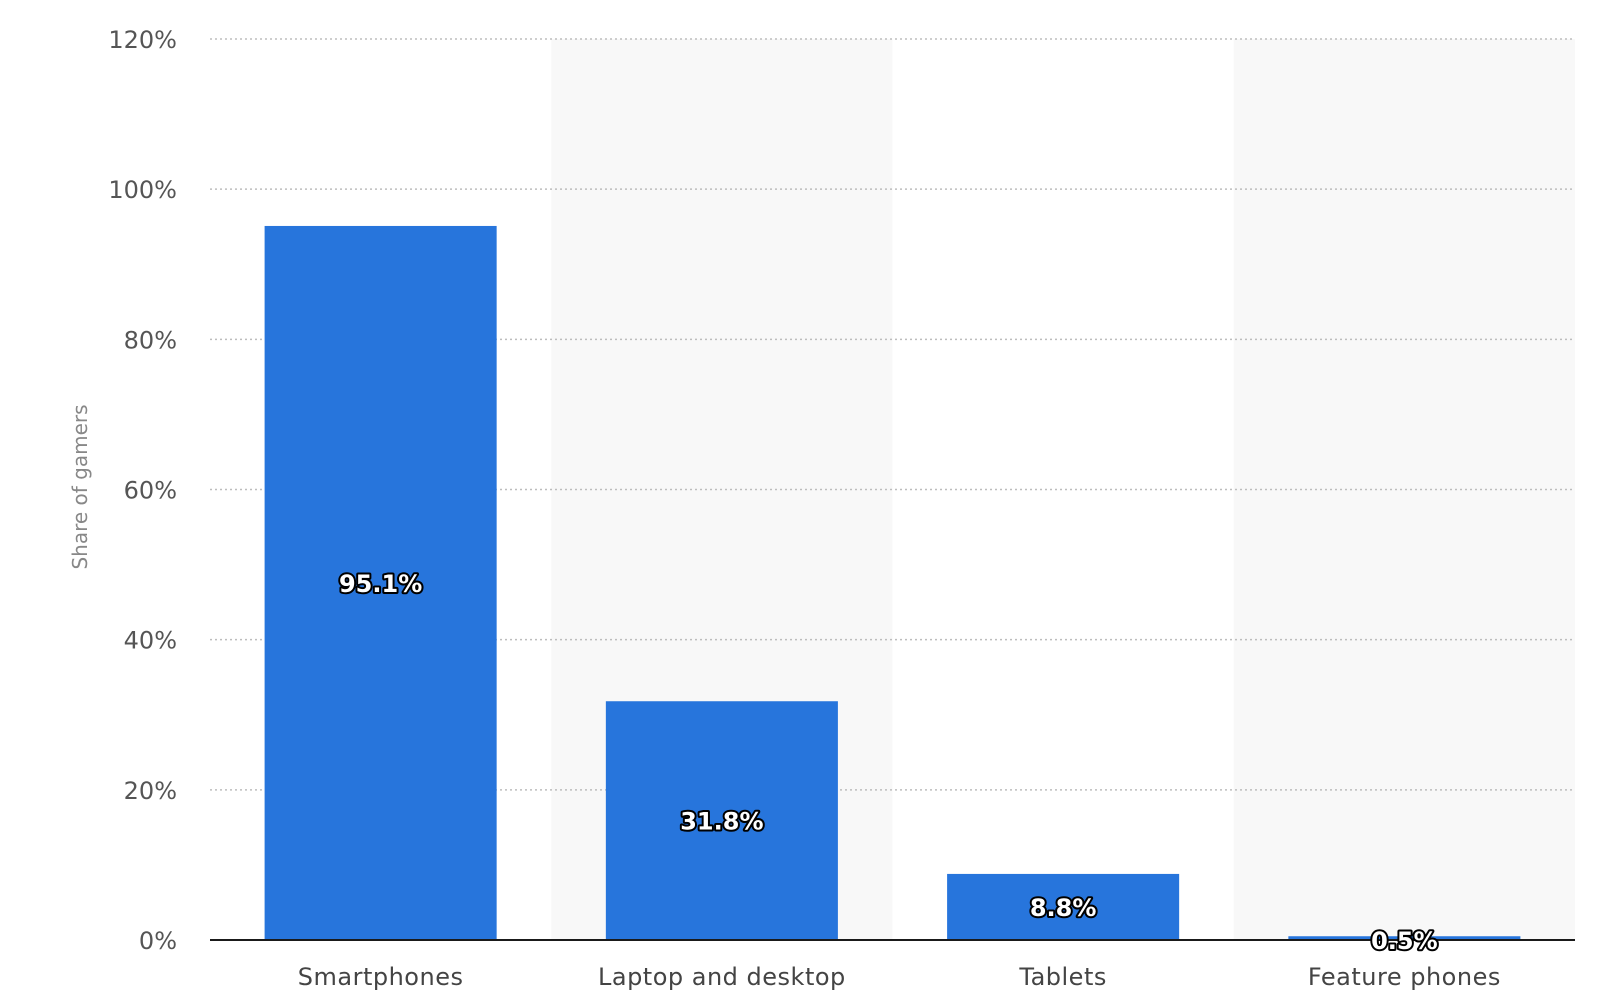 This screenshot has width=1600, height=995. What do you see at coordinates (142, 190) in the screenshot?
I see `y-tick-label-100: 100%` at bounding box center [142, 190].